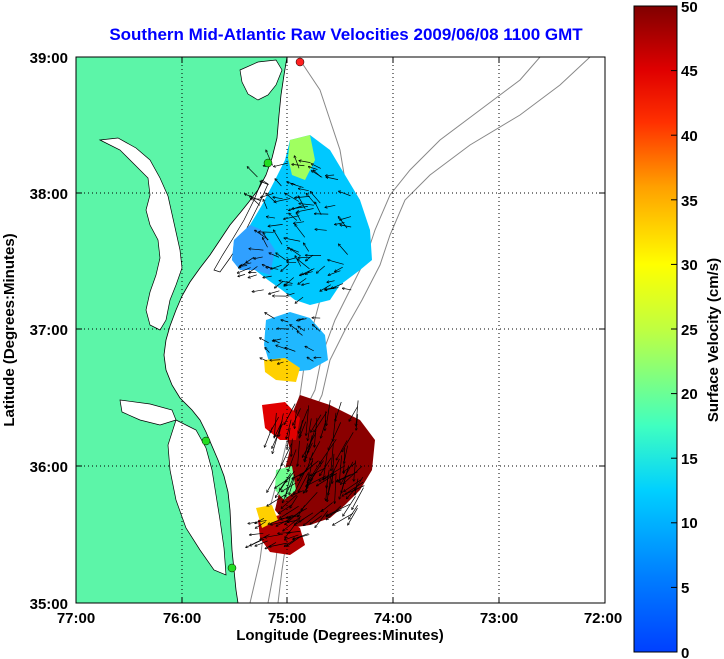 This screenshot has width=724, height=659. What do you see at coordinates (225, 330) in the screenshot?
I see `coastline` at bounding box center [225, 330].